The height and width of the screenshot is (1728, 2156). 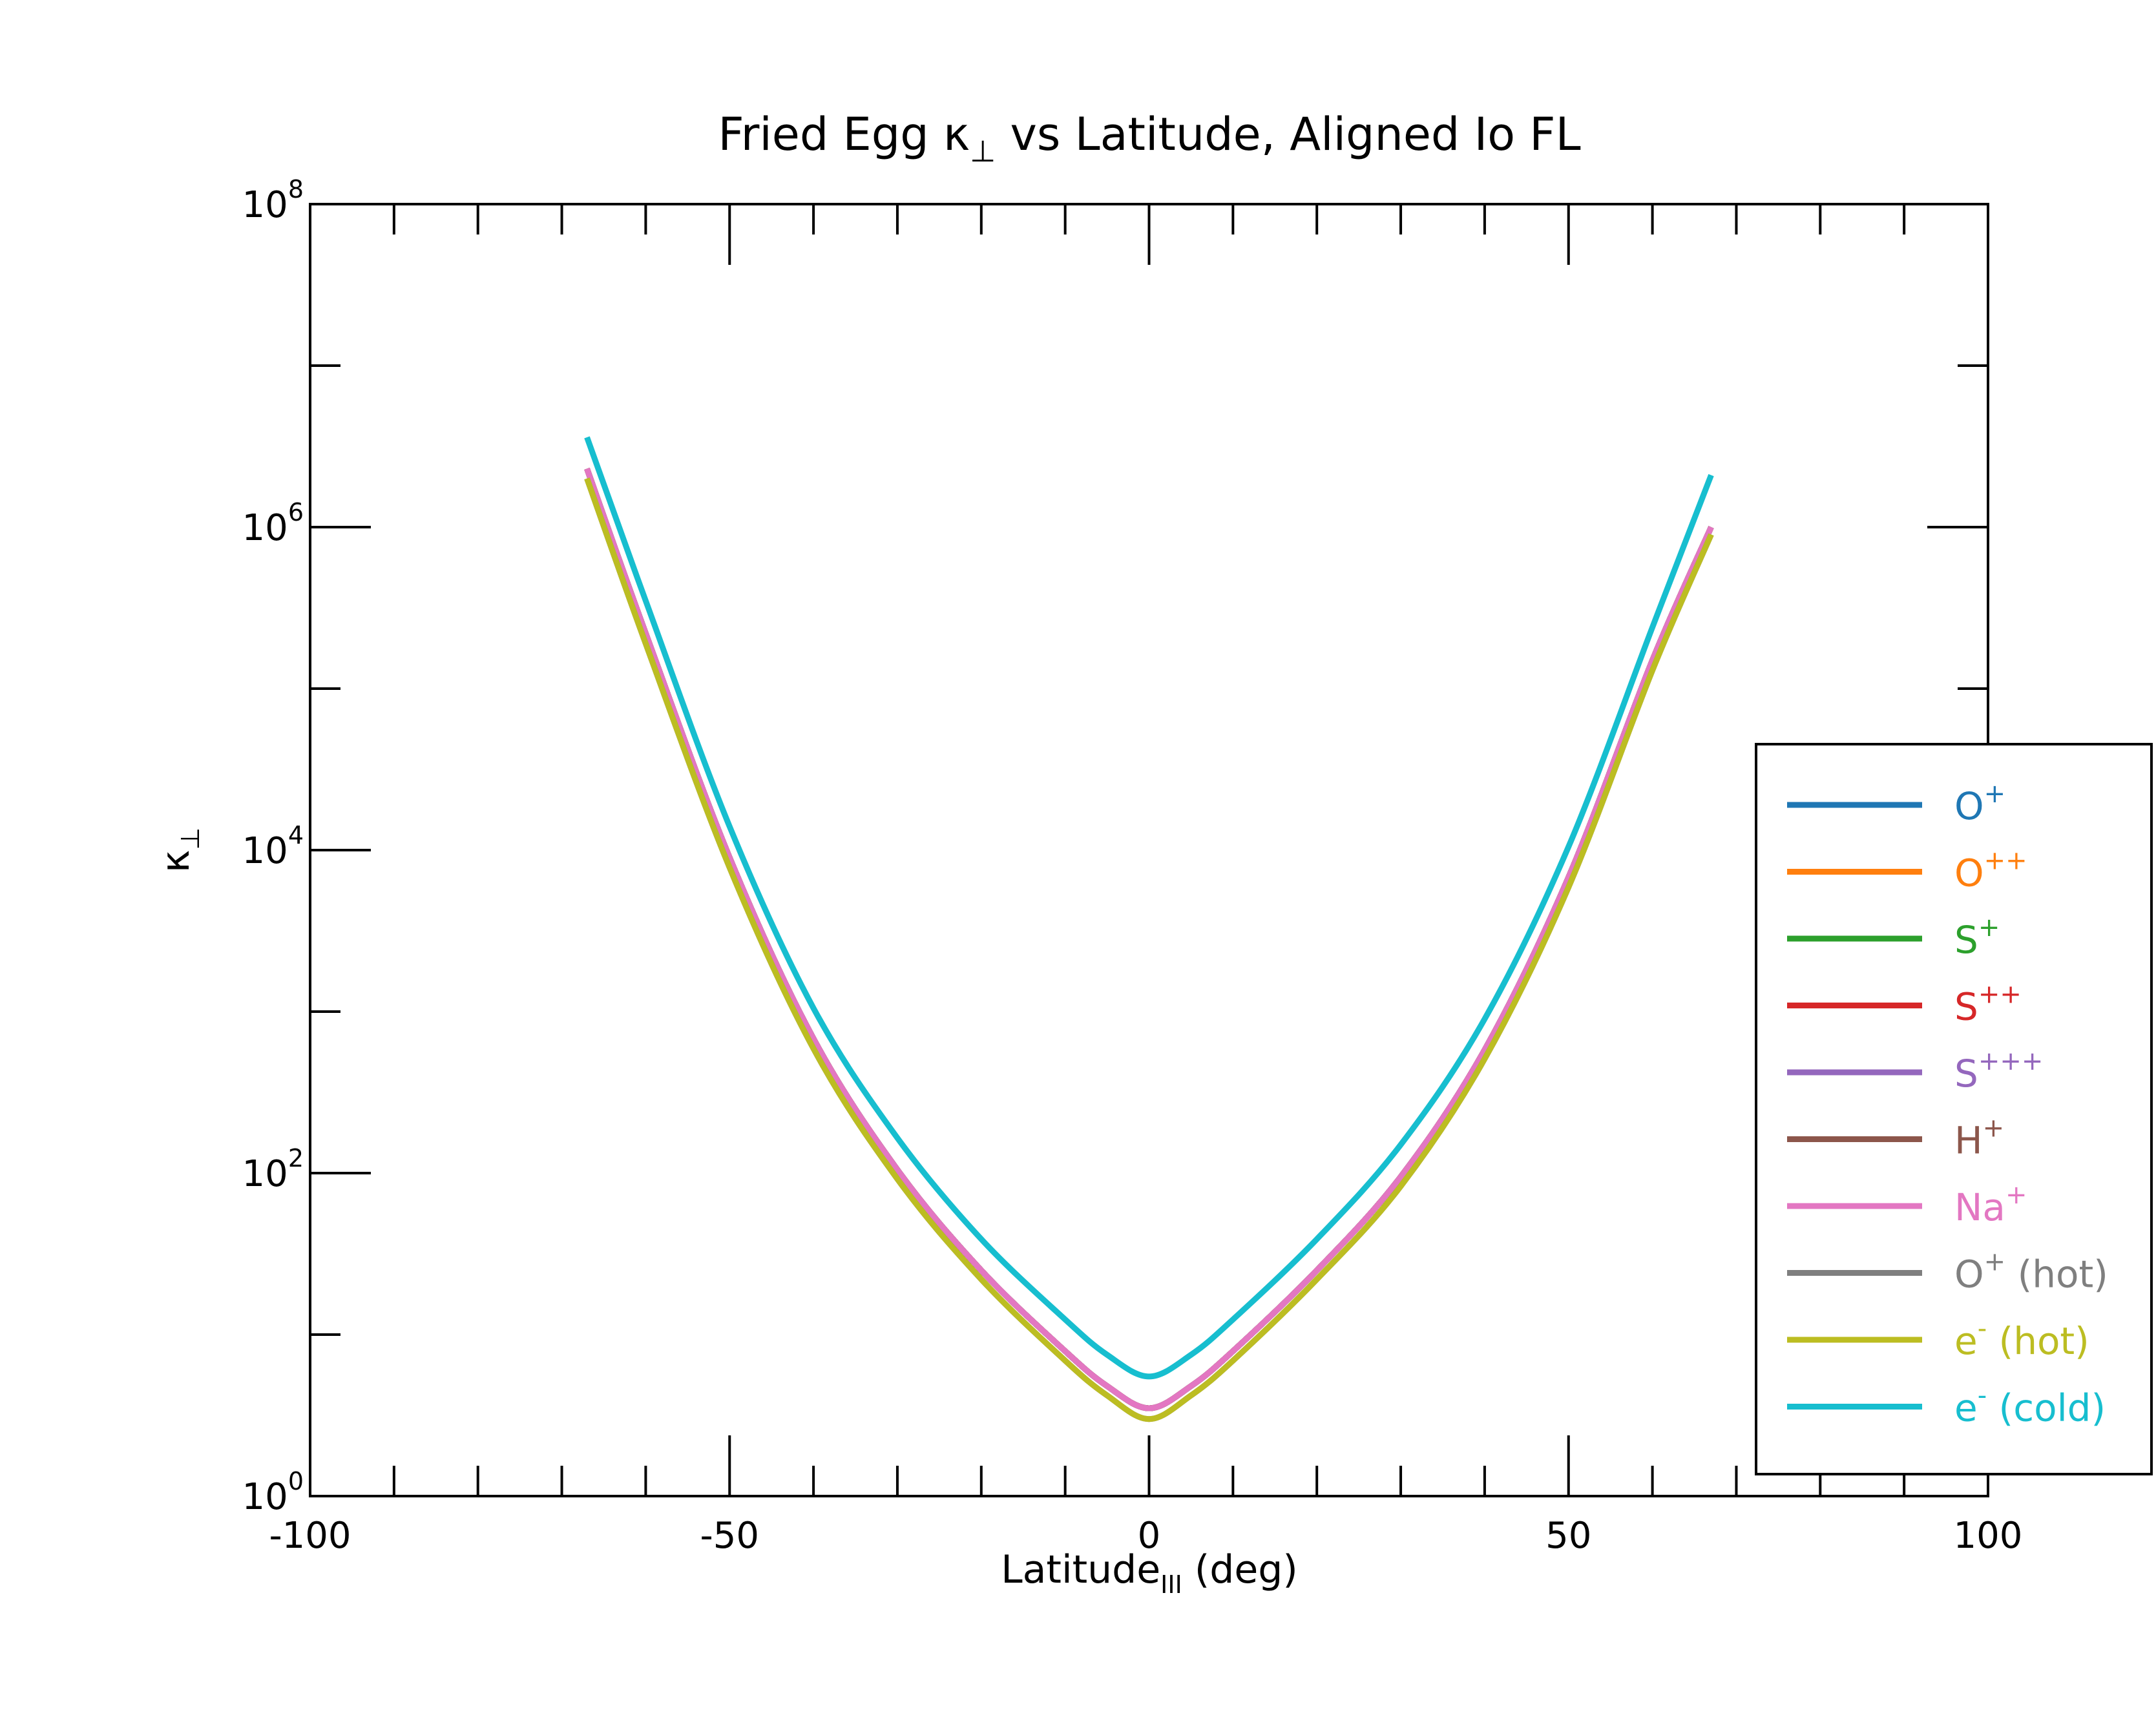 What do you see at coordinates (2031, 1271) in the screenshot?
I see `legend-entry: O+ (hot)` at bounding box center [2031, 1271].